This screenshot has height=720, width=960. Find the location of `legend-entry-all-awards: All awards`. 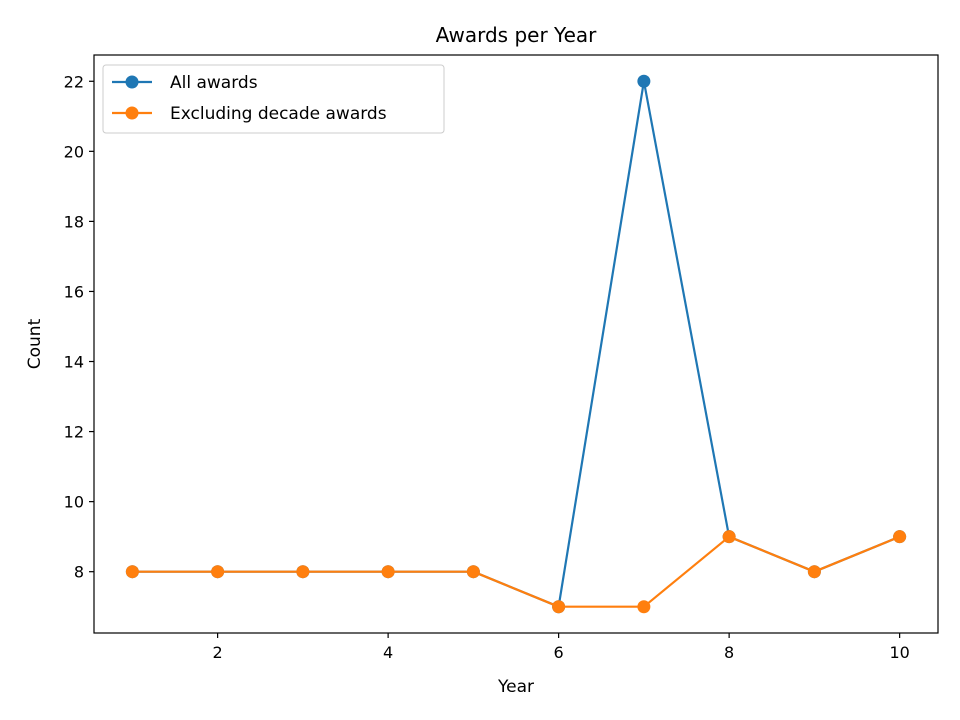

legend-entry-all-awards: All awards is located at coordinates (185, 83).